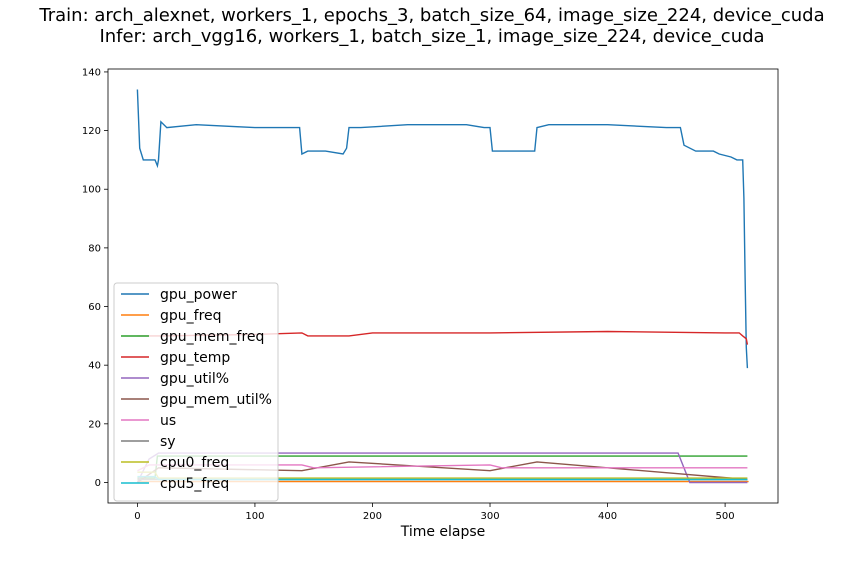 This screenshot has height=576, width=864. Describe the element at coordinates (168, 442) in the screenshot. I see `legend-label: sy` at that location.